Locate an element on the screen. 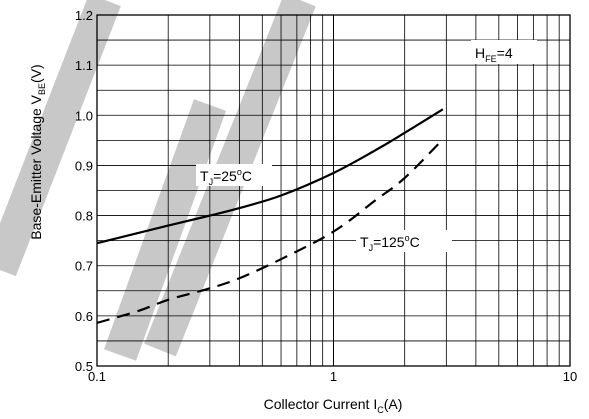  x-tick-label: 0.1 is located at coordinates (97, 376).